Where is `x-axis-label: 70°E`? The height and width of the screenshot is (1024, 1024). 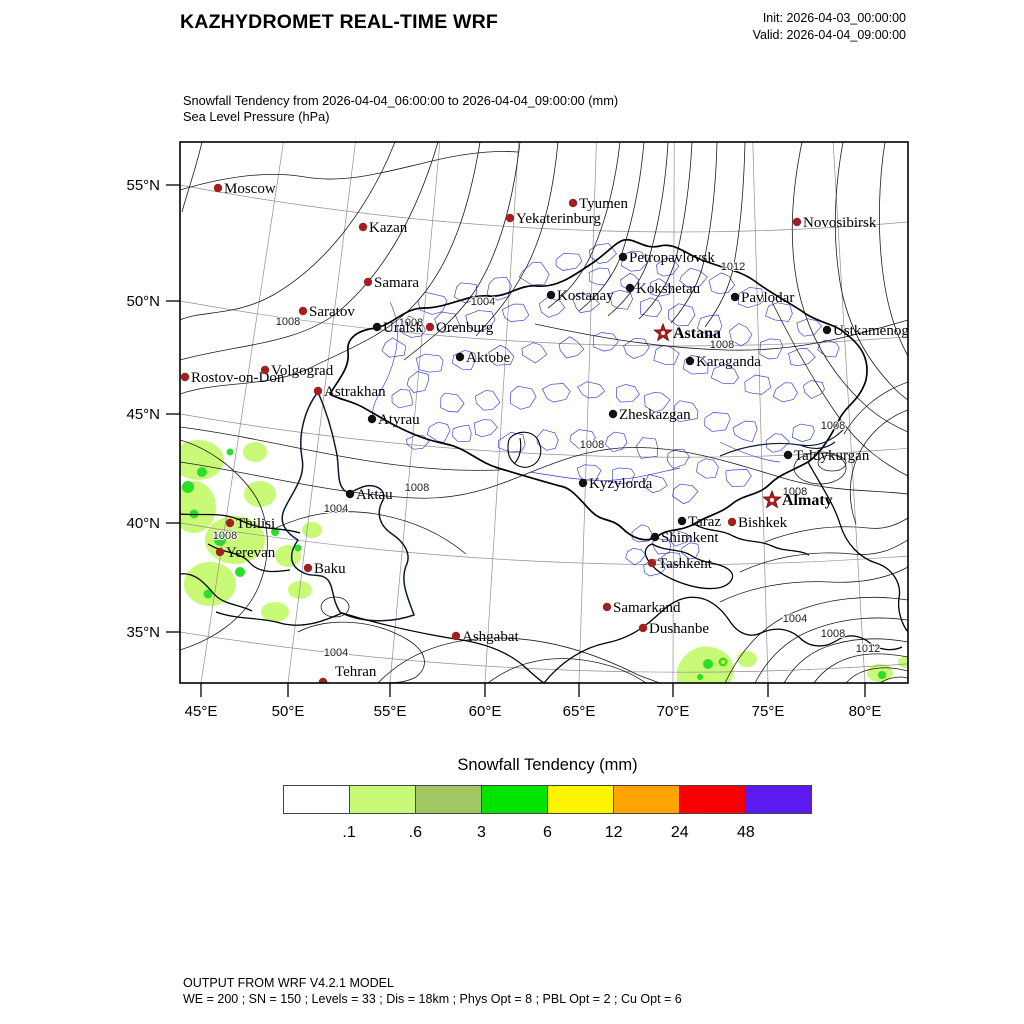
x-axis-label: 70°E is located at coordinates (673, 711).